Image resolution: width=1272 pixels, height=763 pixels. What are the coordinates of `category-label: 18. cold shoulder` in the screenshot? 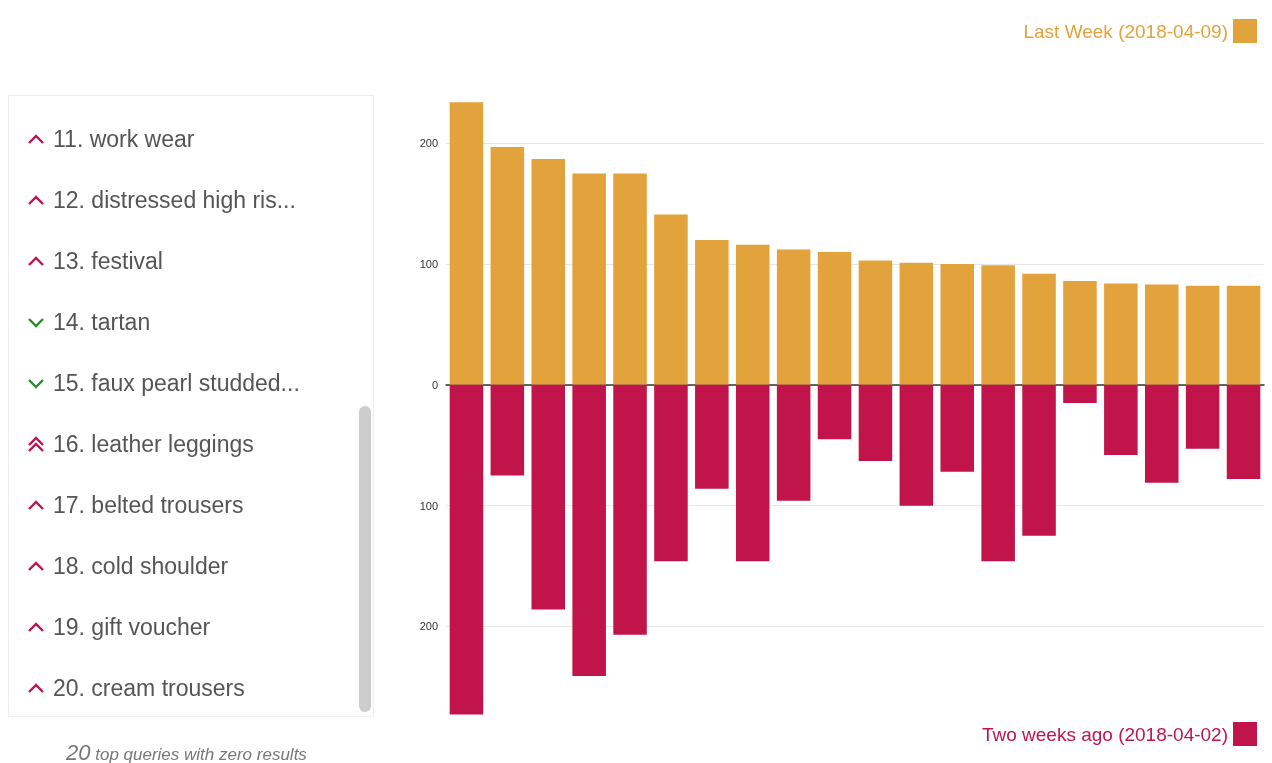 It's located at (141, 566).